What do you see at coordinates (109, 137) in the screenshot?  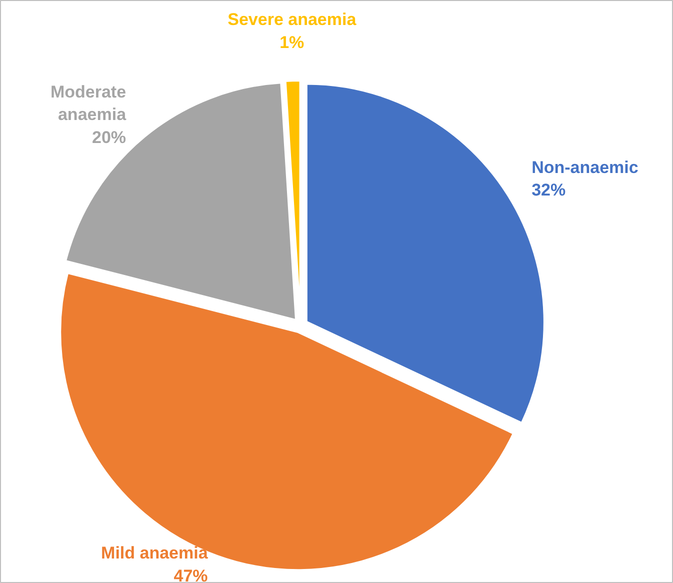 I see `data-label: 20%` at bounding box center [109, 137].